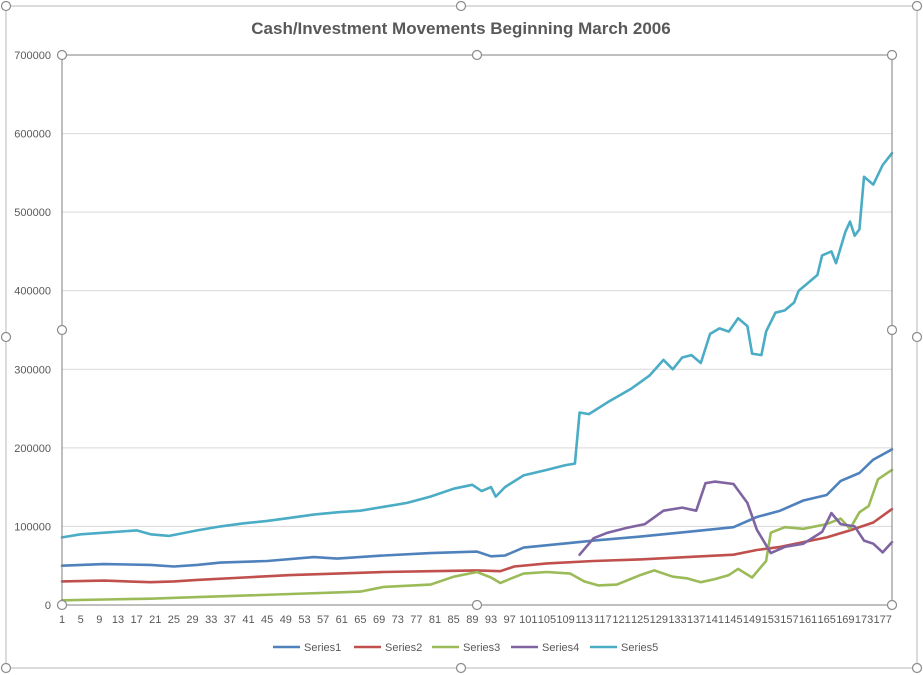 This screenshot has height=675, width=923. I want to click on x-tick-label: 145, so click(733, 620).